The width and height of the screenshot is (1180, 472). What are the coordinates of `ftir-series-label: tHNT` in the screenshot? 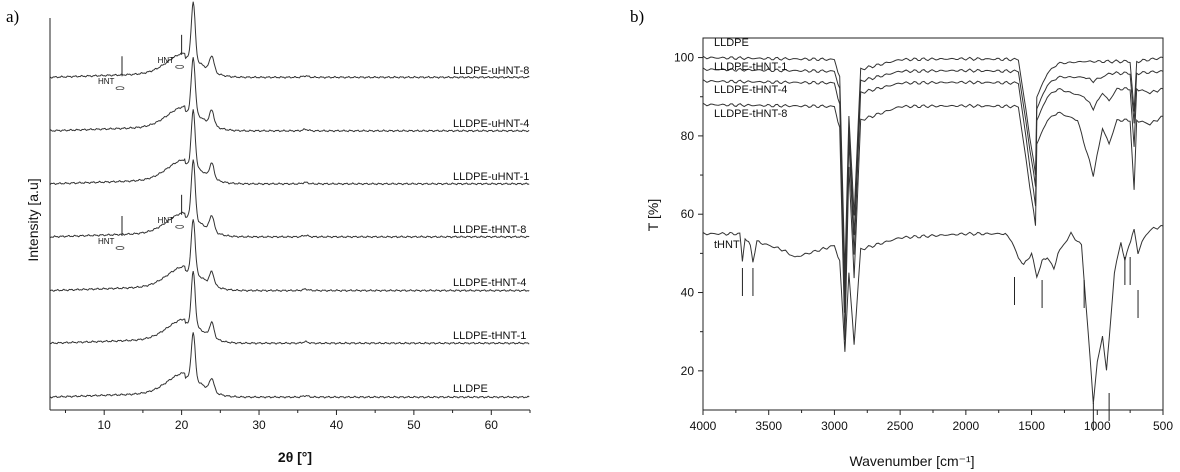 It's located at (727, 245).